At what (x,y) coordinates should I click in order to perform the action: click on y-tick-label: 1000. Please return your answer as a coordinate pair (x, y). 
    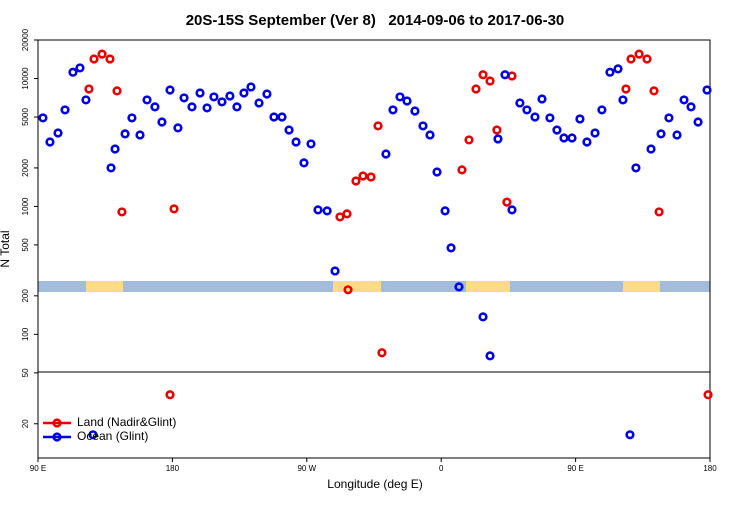
    Looking at the image, I should click on (25, 206).